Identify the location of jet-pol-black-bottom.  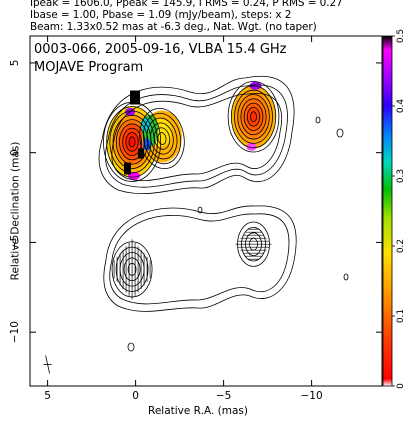
(127, 168).